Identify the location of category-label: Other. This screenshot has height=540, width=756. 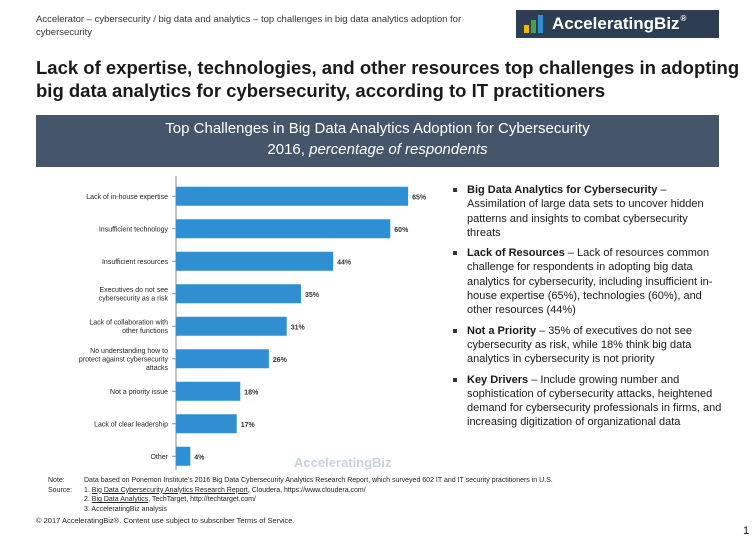
(159, 457).